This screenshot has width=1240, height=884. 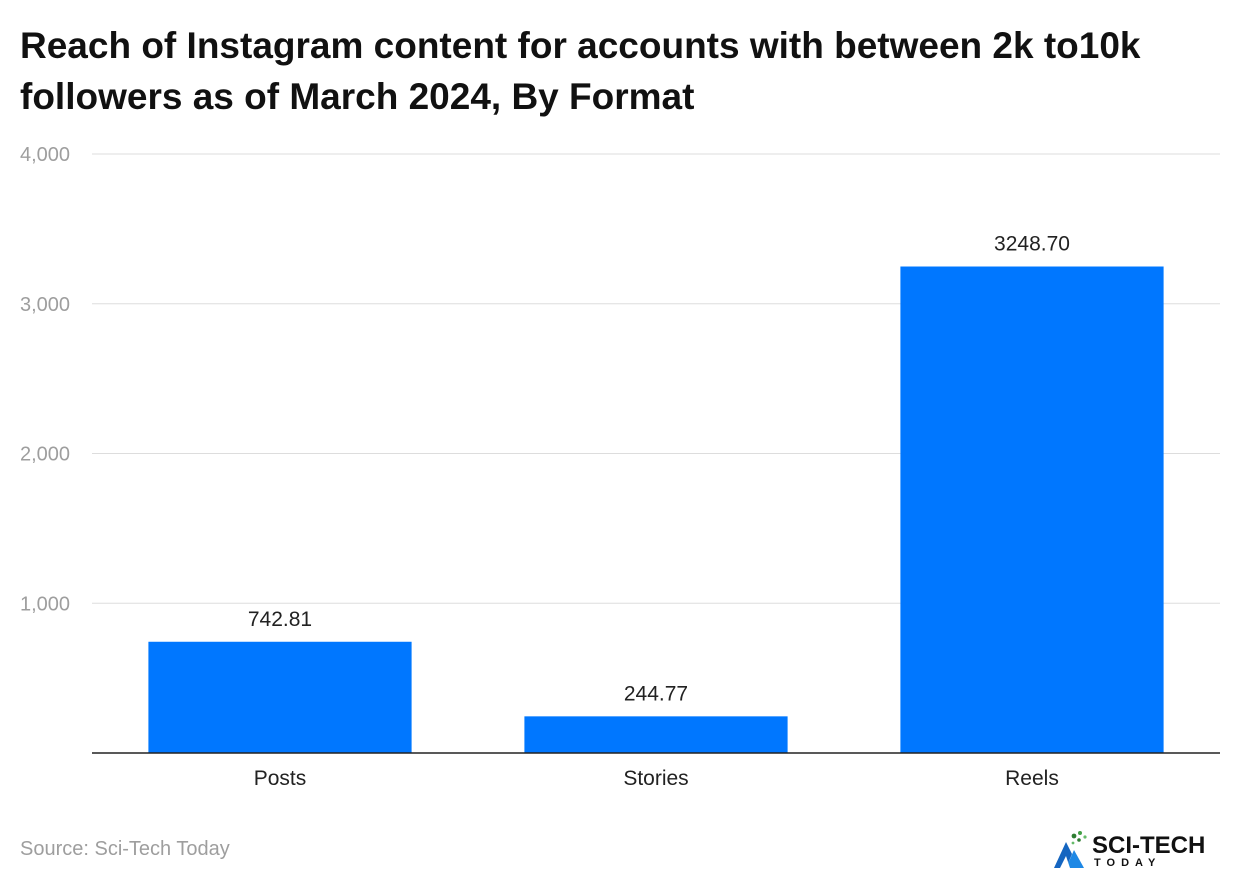 What do you see at coordinates (1070, 849) in the screenshot?
I see `sci-tech-logo-icon` at bounding box center [1070, 849].